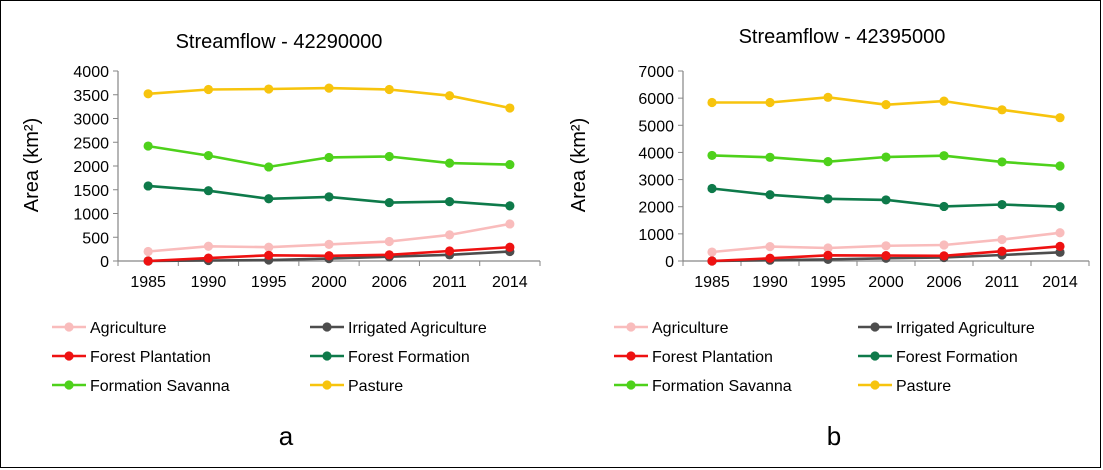 Image resolution: width=1103 pixels, height=470 pixels. What do you see at coordinates (656, 126) in the screenshot?
I see `chart-b-y-tick-label: 5000` at bounding box center [656, 126].